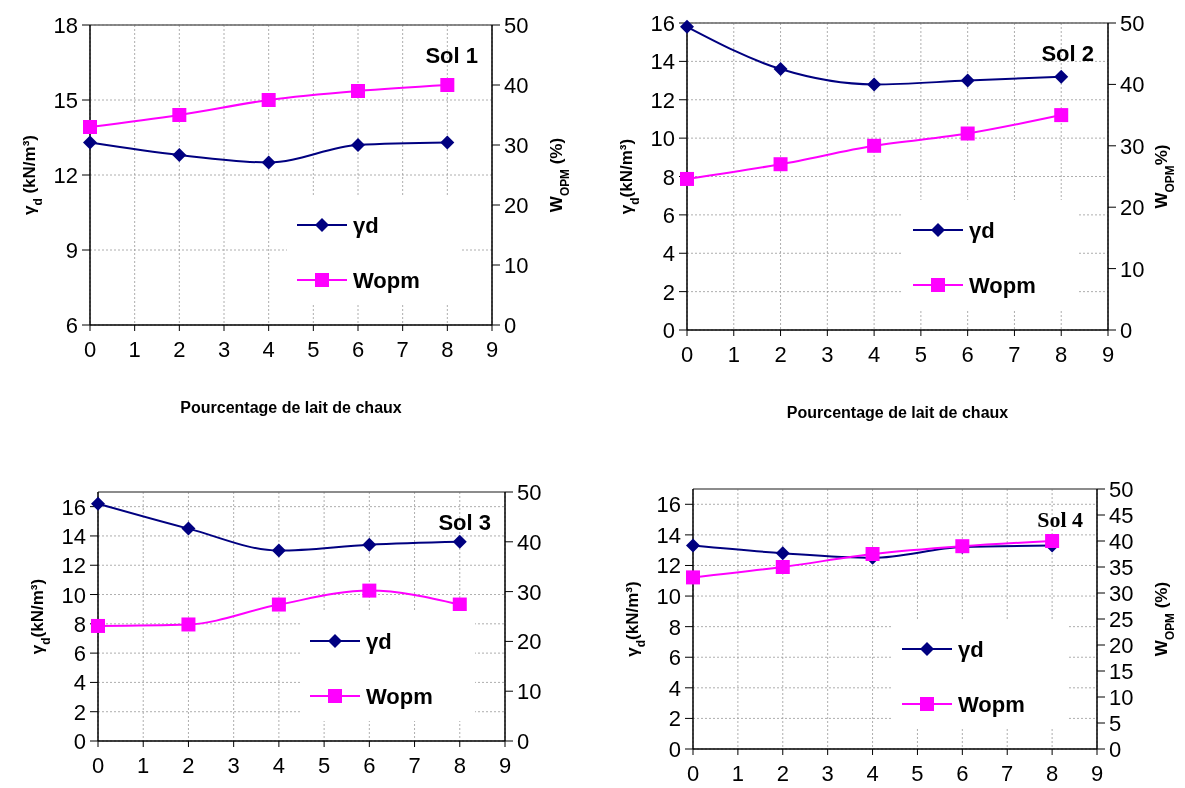  Describe the element at coordinates (1121, 671) in the screenshot. I see `y2-tick-label: 15` at that location.